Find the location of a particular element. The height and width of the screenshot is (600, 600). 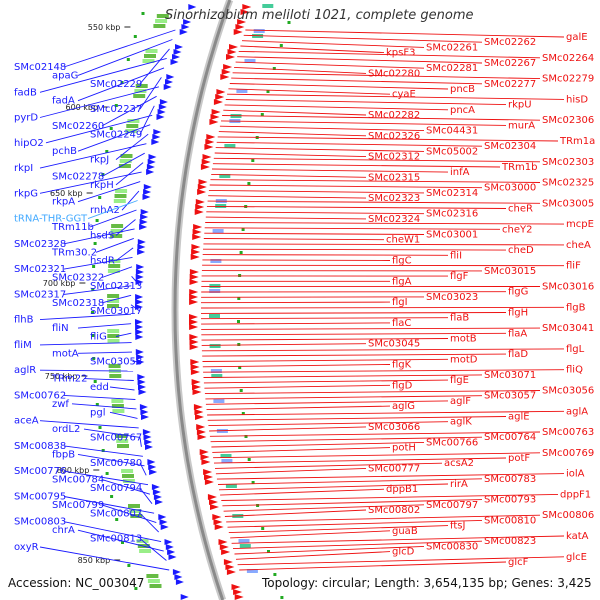

gene-label-left: SMc02249 is located at coordinates (116, 134).